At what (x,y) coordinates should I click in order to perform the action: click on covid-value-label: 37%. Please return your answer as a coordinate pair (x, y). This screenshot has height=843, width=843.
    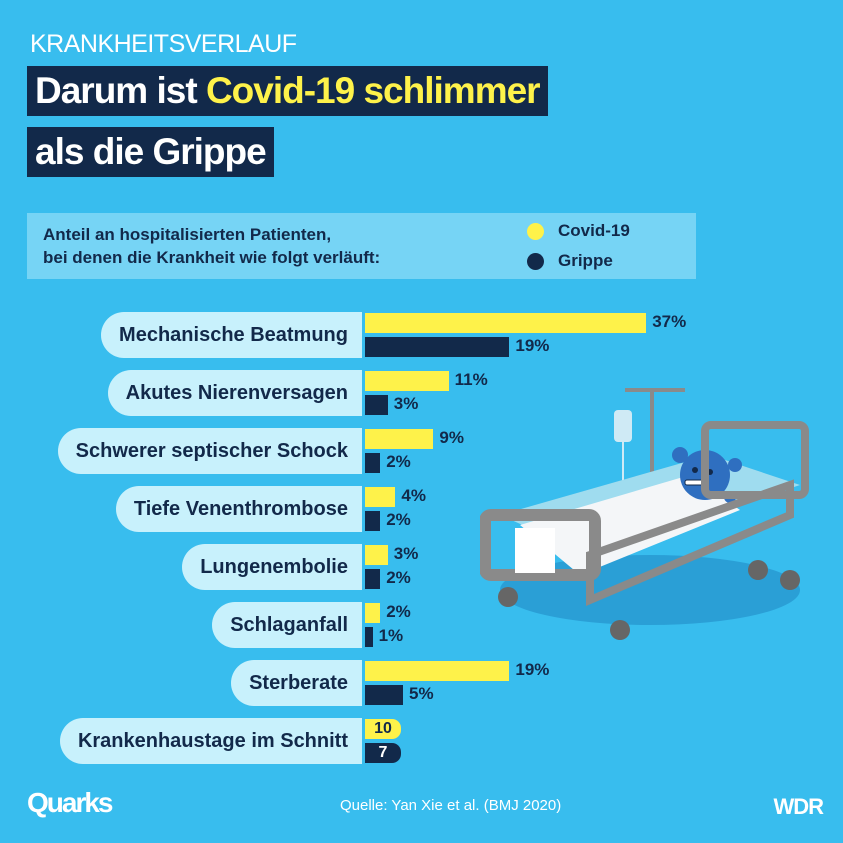
    Looking at the image, I should click on (669, 321).